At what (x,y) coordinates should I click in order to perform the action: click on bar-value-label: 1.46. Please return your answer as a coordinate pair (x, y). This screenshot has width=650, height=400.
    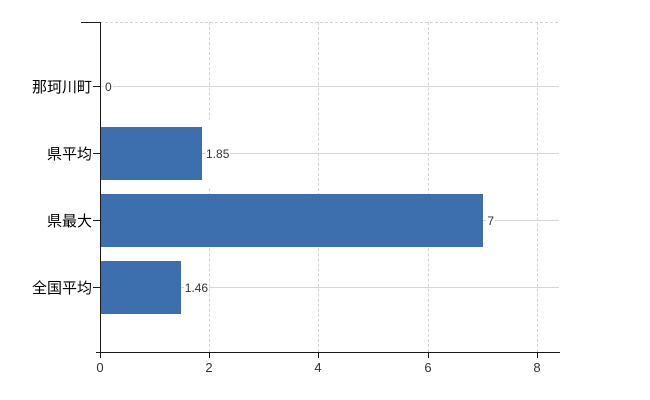
    Looking at the image, I should click on (196, 287).